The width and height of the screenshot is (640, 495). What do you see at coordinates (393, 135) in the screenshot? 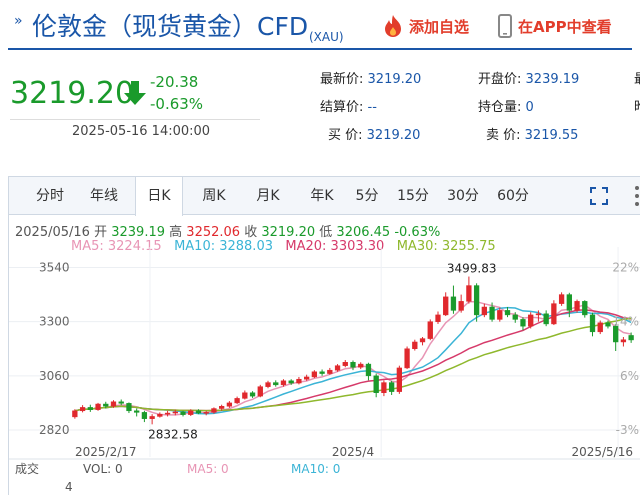
I see `buy-value: 3219.20` at bounding box center [393, 135].